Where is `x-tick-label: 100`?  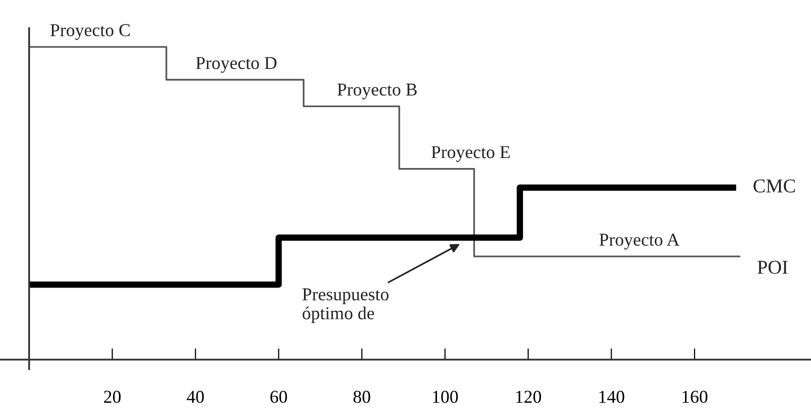 x-tick-label: 100 is located at coordinates (445, 396).